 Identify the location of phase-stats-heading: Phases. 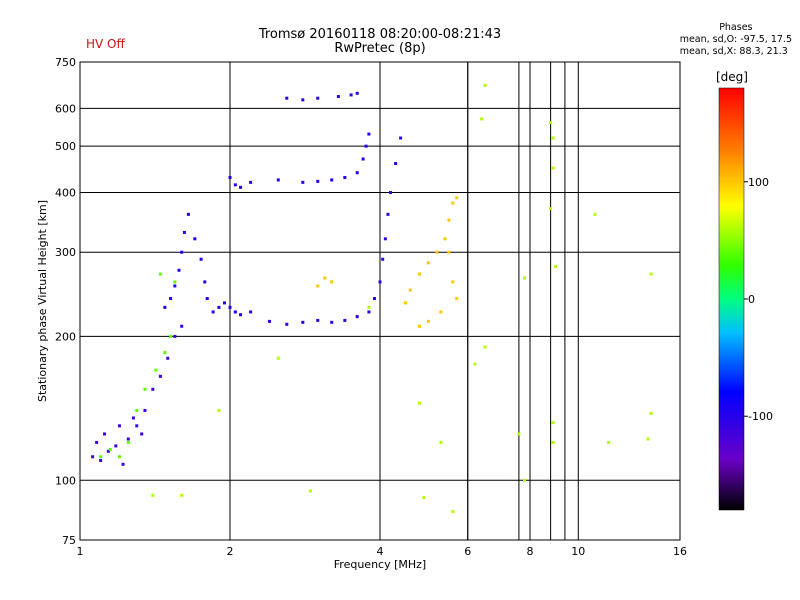
(736, 27).